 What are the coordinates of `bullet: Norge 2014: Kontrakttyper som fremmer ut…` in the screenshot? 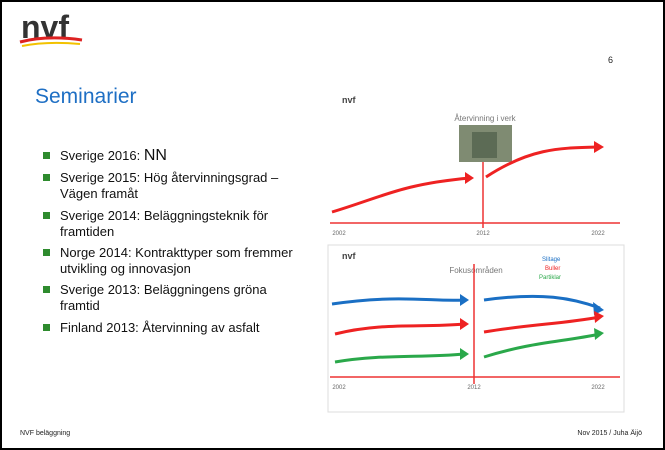 It's located at (171, 261).